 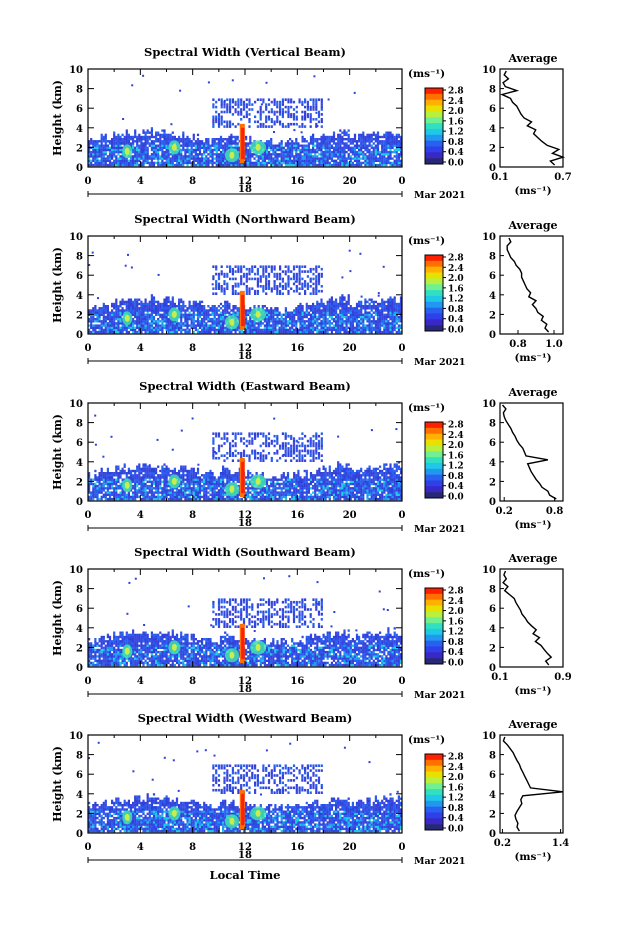 What do you see at coordinates (456, 592) in the screenshot?
I see `colorbar-tick-label: 2.8` at bounding box center [456, 592].